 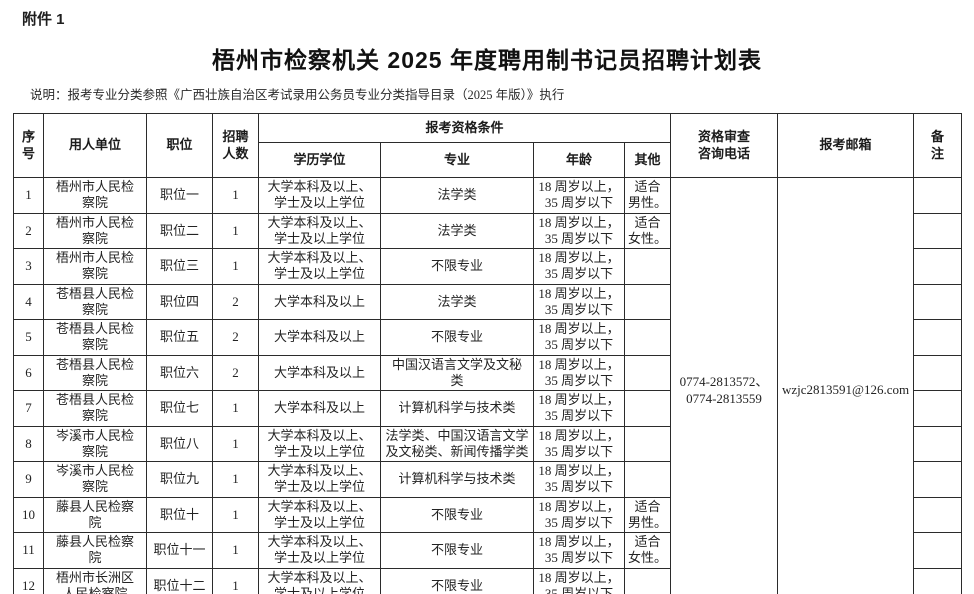 What do you see at coordinates (95, 145) in the screenshot?
I see `header-employer: 用人单位` at bounding box center [95, 145].